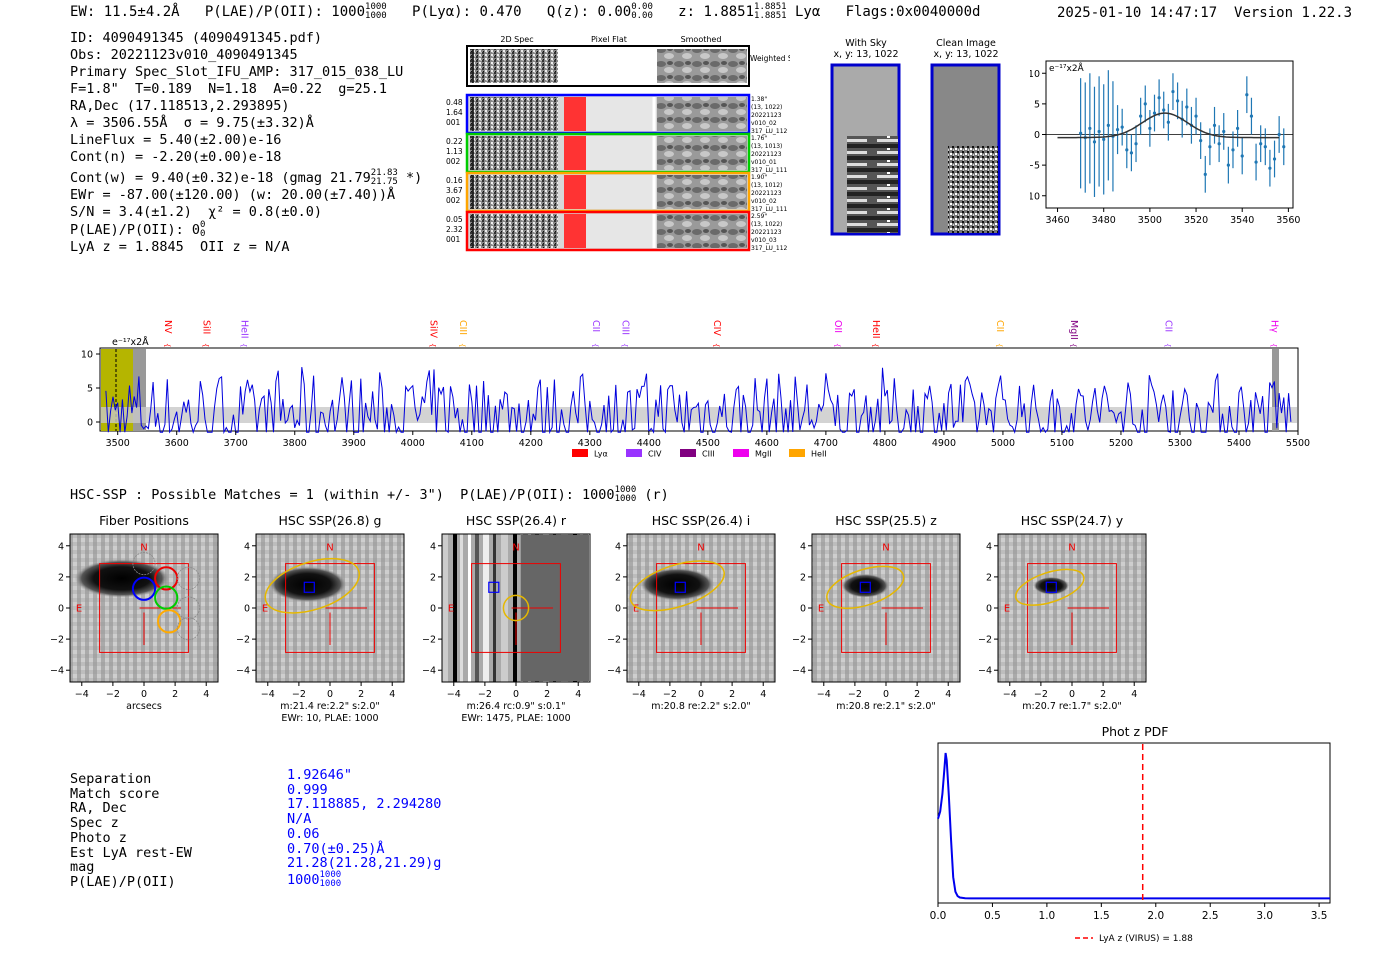 The height and width of the screenshot is (953, 1400). Describe the element at coordinates (837, 326) in the screenshot. I see `spectral-line-label: OII` at that location.